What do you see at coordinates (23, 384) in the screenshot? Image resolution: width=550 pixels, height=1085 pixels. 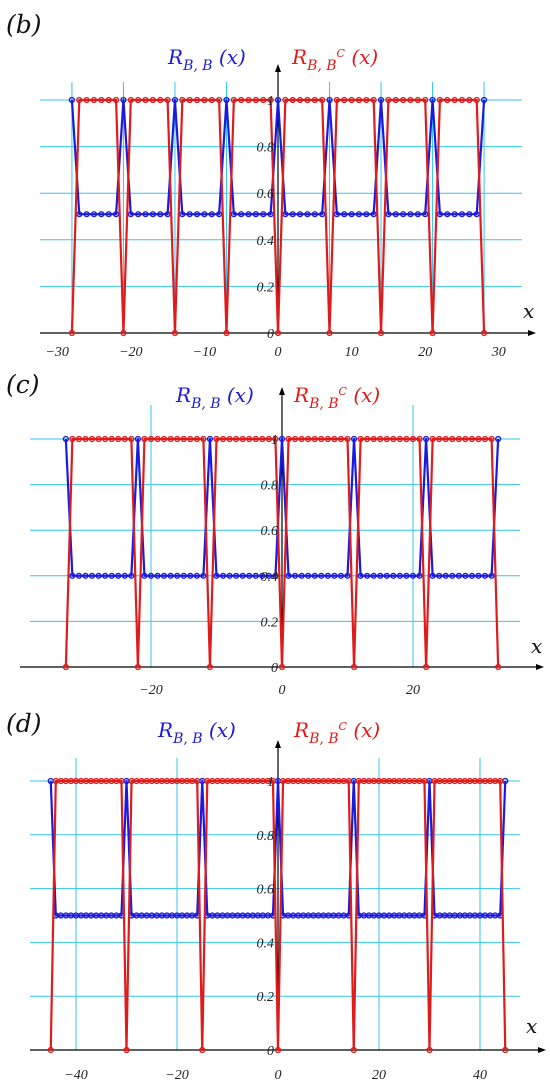 I see `panel-label: (c)` at bounding box center [23, 384].